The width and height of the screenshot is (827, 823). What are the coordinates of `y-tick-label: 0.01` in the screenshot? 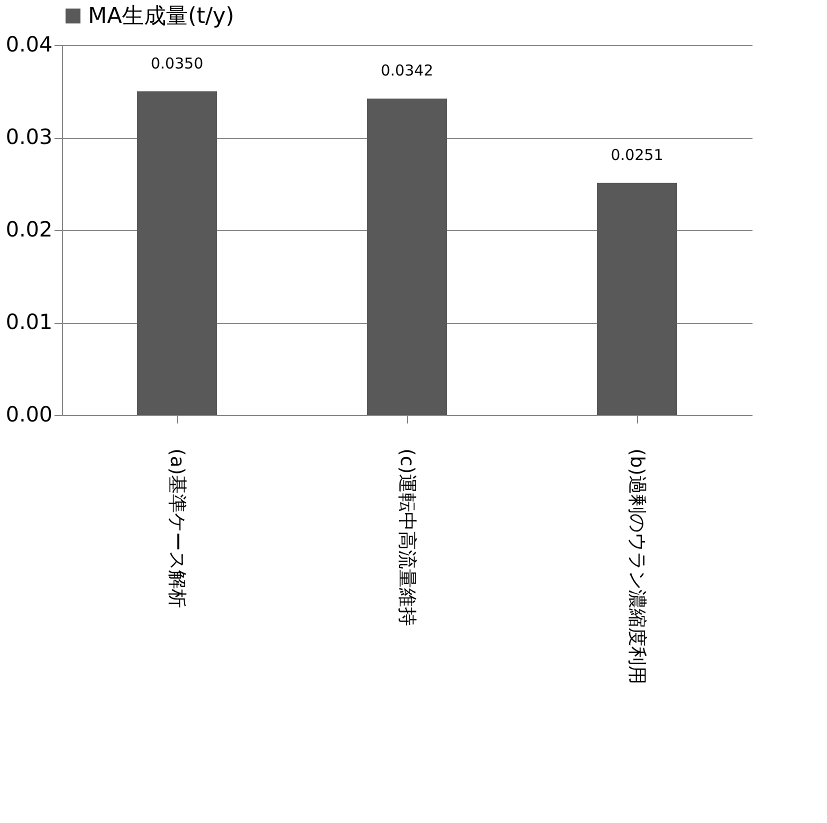 It's located at (29, 322).